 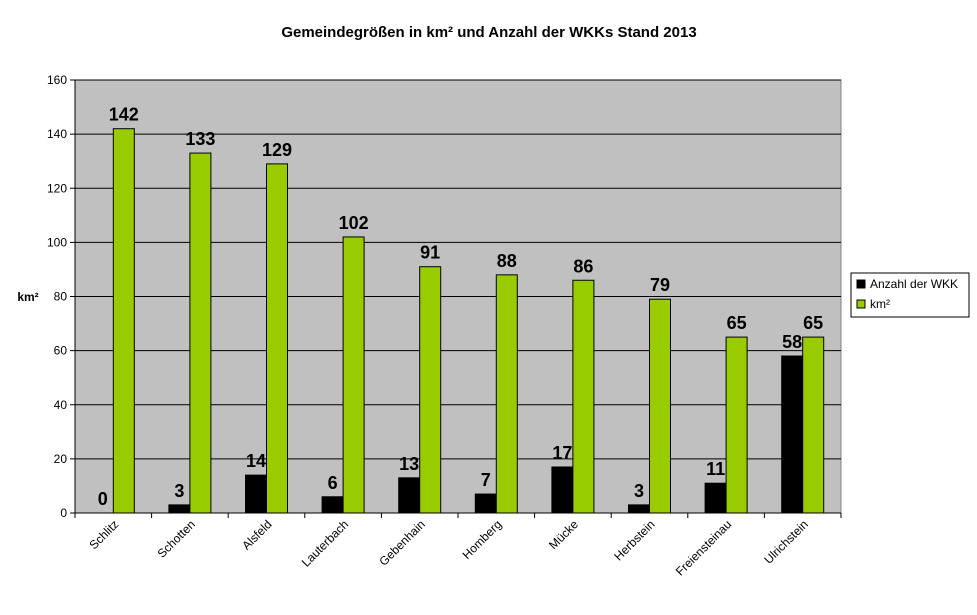 What do you see at coordinates (354, 223) in the screenshot?
I see `data-label: 102` at bounding box center [354, 223].